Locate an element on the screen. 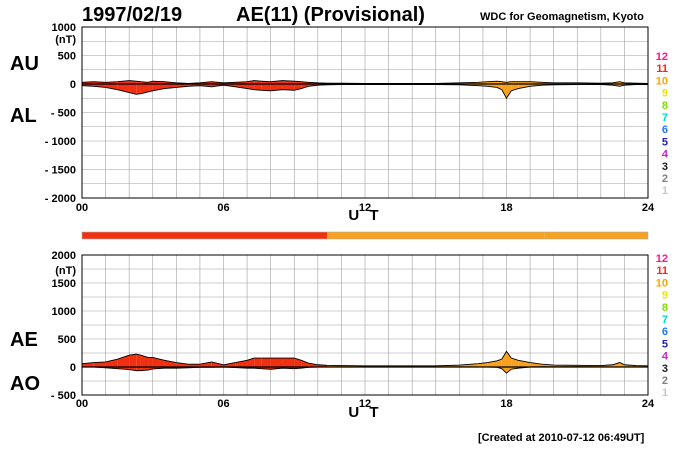 The width and height of the screenshot is (700, 450). panel2-station-legend-item: 5 is located at coordinates (665, 344).